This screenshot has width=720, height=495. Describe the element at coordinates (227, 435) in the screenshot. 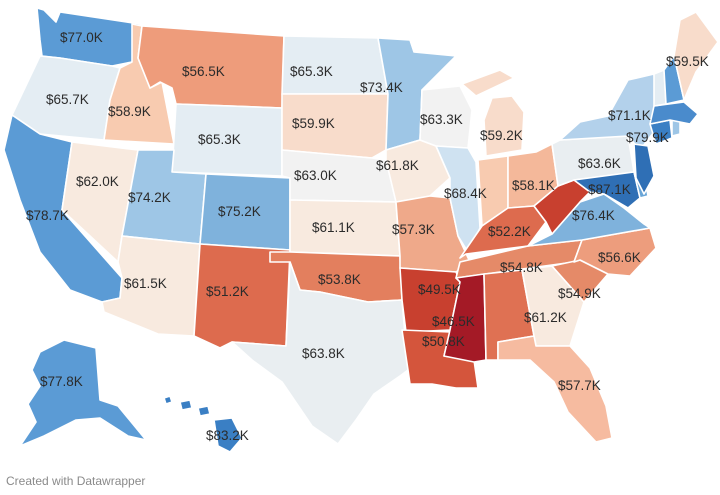

I see `label-HI: $83.2K` at that location.